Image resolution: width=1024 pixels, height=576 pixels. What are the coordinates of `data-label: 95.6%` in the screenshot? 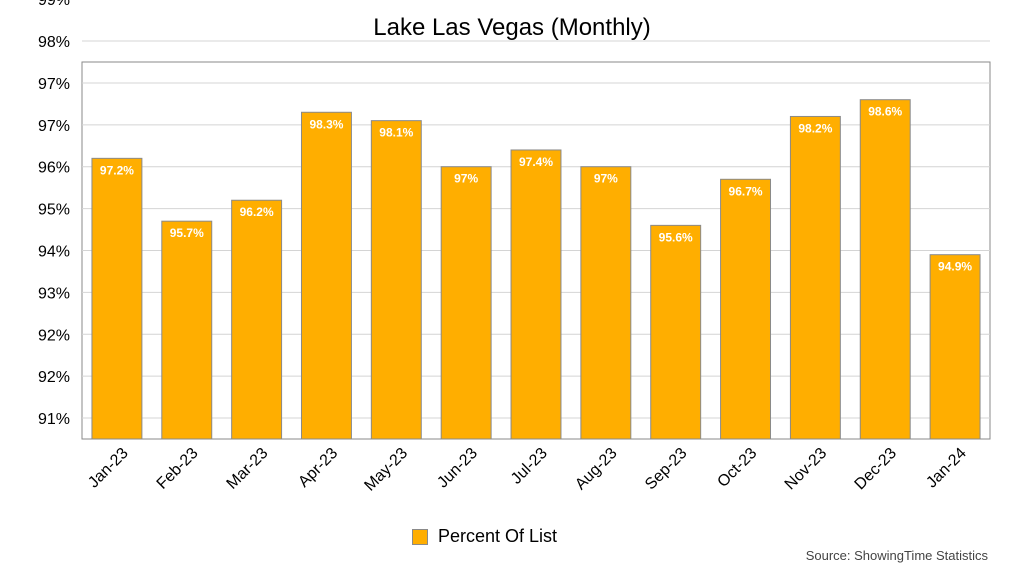 It's located at (676, 237).